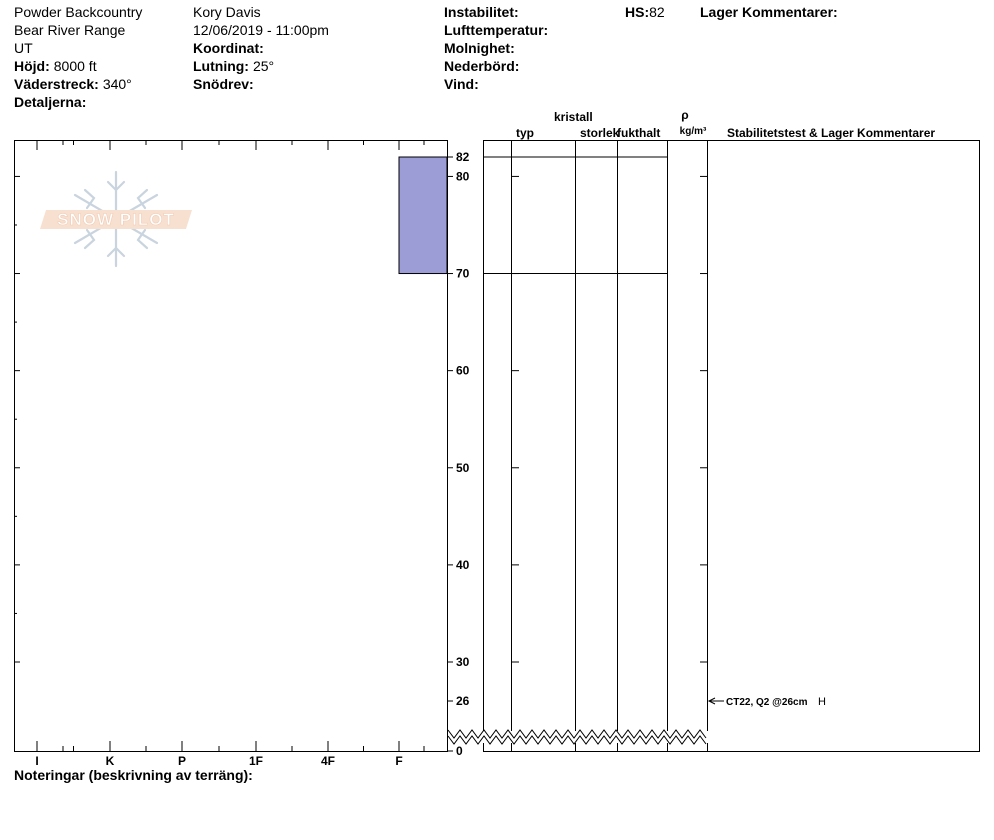 The height and width of the screenshot is (840, 994). What do you see at coordinates (459, 751) in the screenshot?
I see `depth-label-0: 0` at bounding box center [459, 751].